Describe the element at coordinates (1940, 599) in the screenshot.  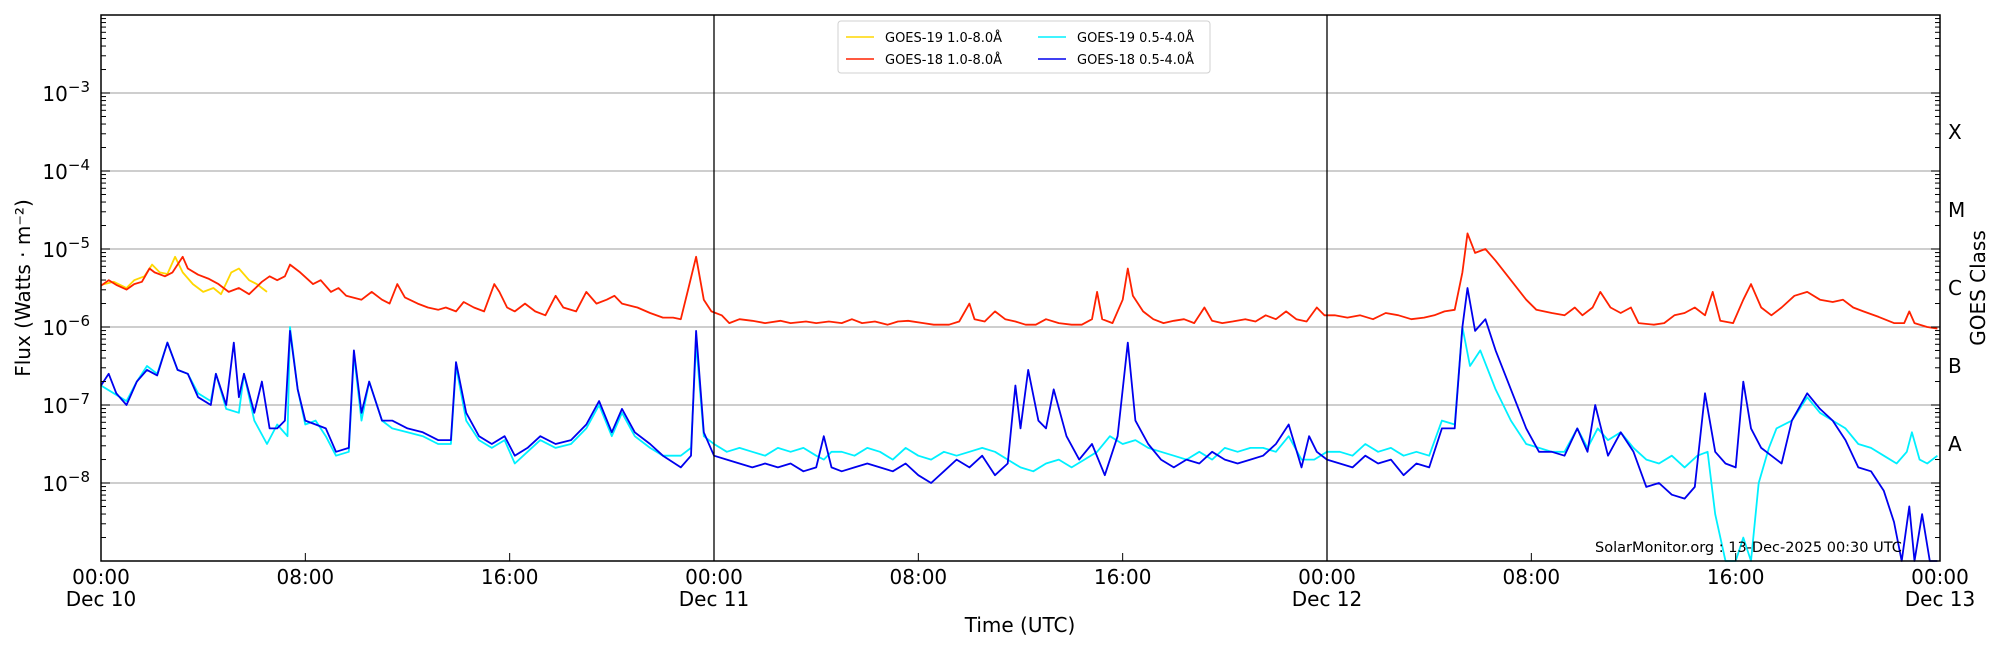
I see `x-tick-date: Dec 13` at that location.